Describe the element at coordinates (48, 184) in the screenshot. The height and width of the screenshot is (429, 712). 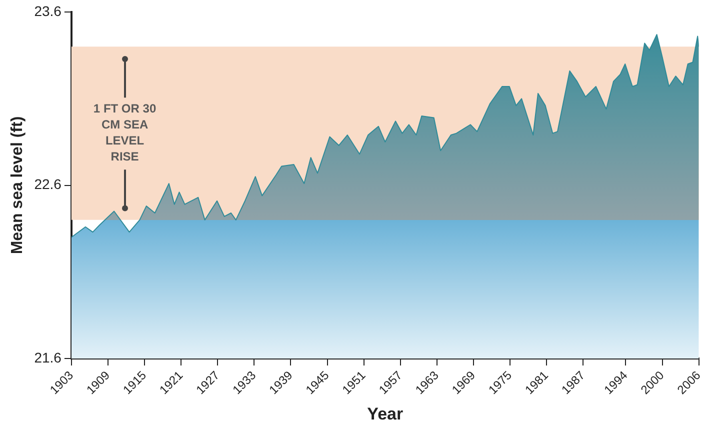
I see `y-tick-label: 22.6` at that location.